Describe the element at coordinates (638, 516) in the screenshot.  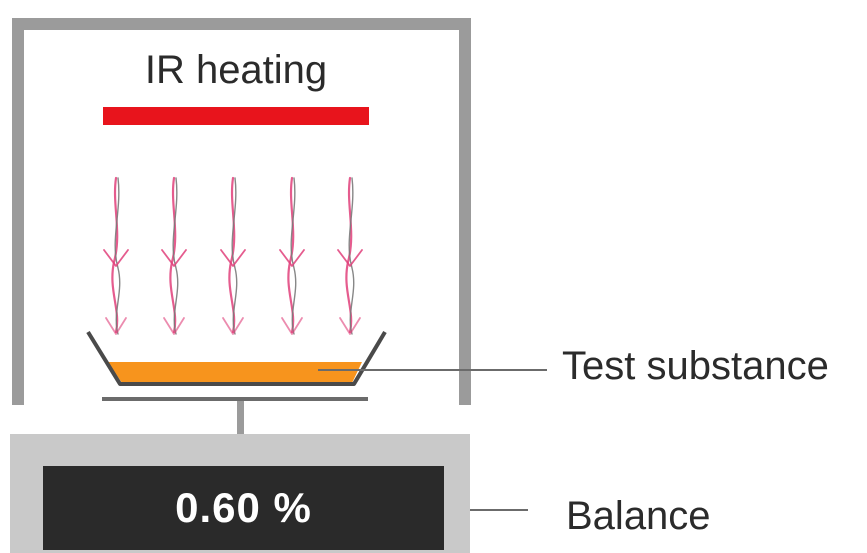
I see `balance-label: Balance` at that location.